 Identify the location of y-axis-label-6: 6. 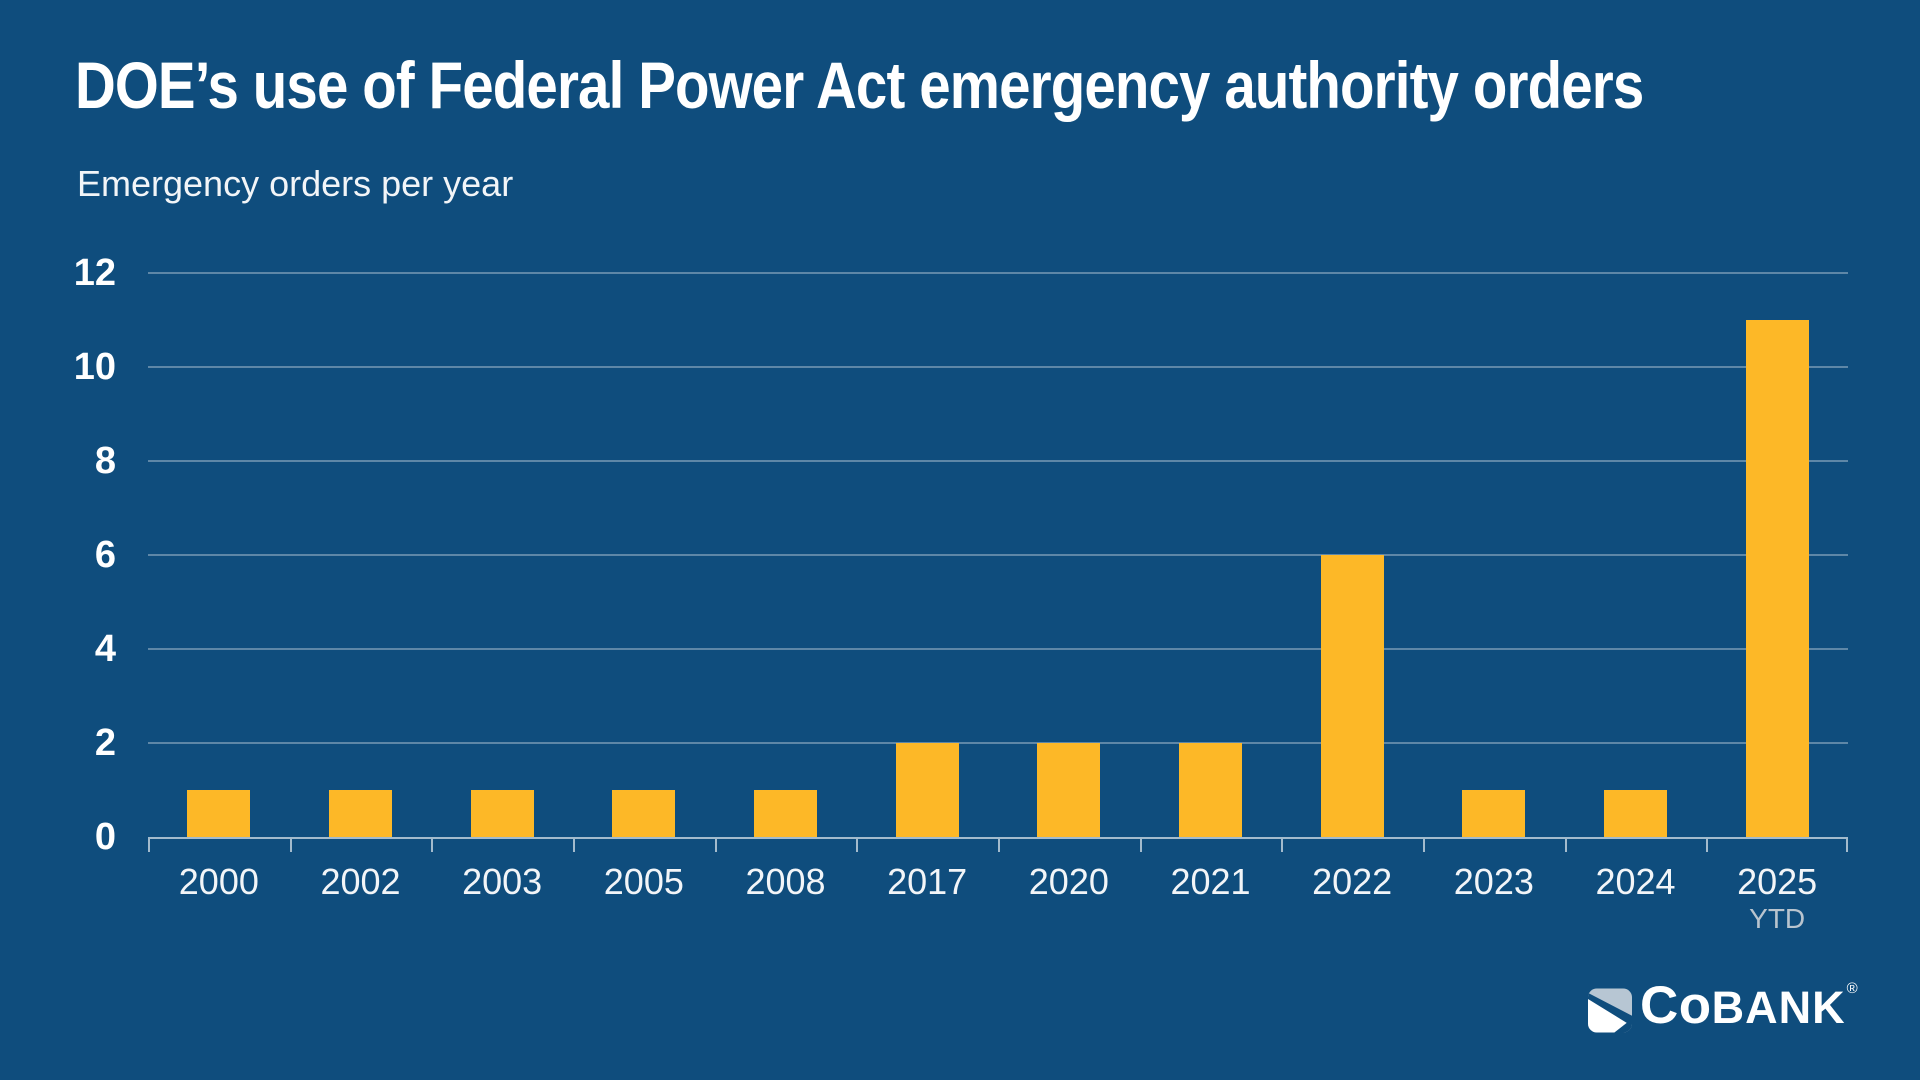
(105, 555).